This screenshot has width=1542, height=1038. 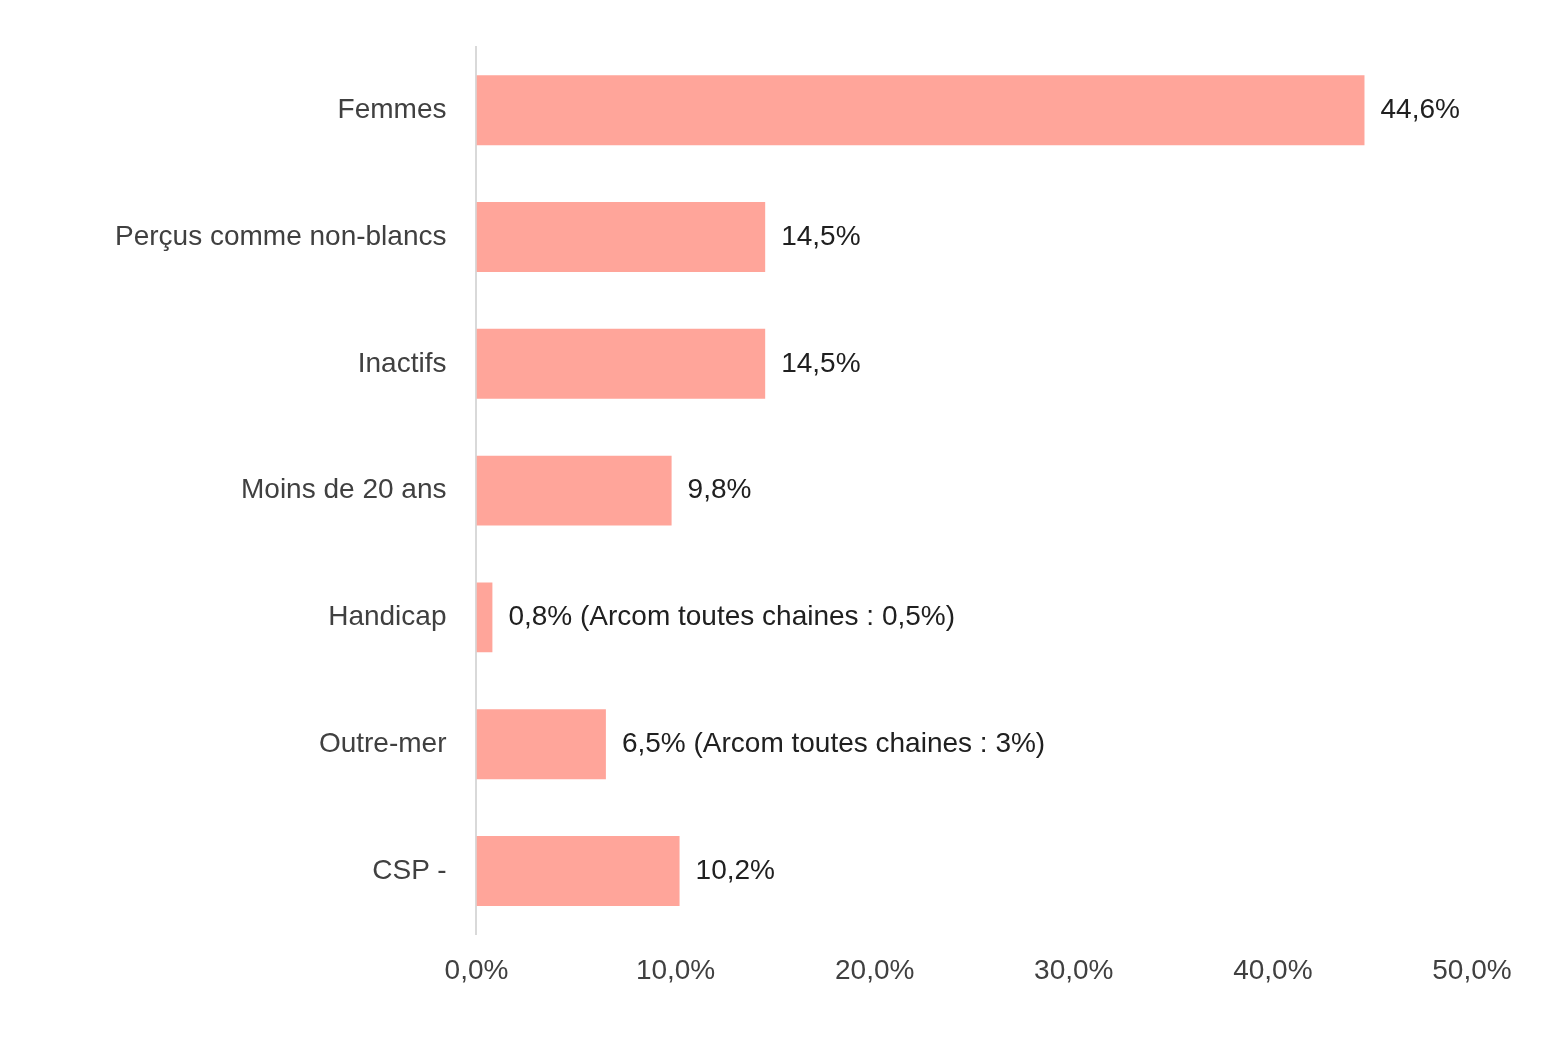 I want to click on y-tick-label: CSP -, so click(x=409, y=869).